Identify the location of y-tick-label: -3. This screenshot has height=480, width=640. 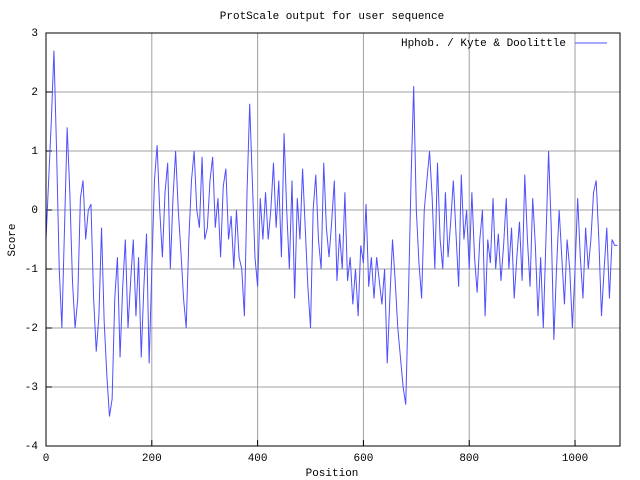
(31, 388).